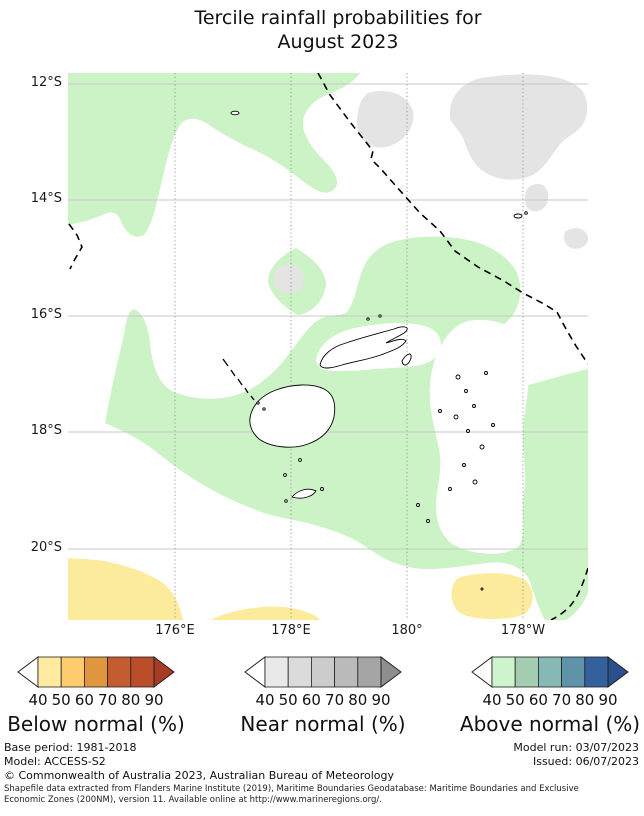 This screenshot has height=816, width=644. I want to click on issued-text: Issued: 06/07/2023, so click(585, 761).